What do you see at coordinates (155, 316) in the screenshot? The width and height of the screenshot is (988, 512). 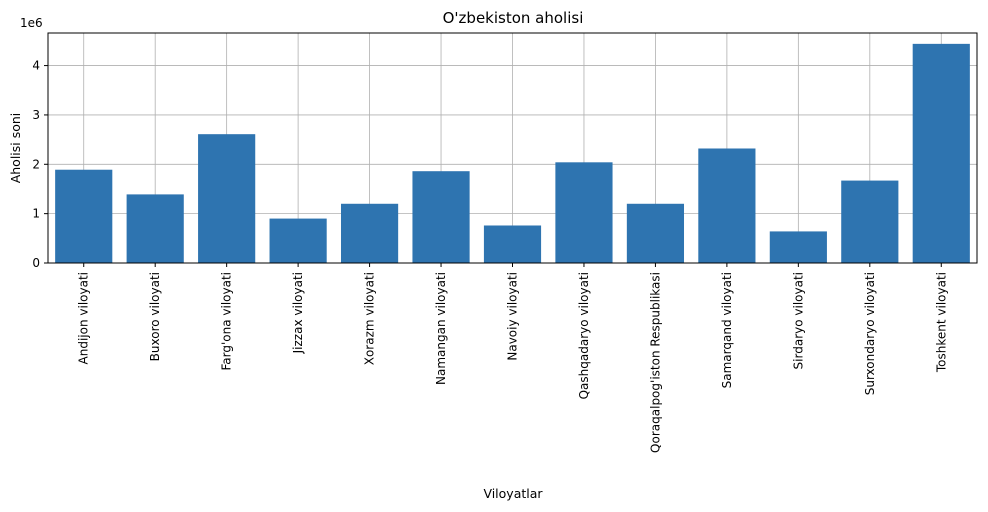 I see `x-tick-label-1: Buxoro viloyati` at bounding box center [155, 316].